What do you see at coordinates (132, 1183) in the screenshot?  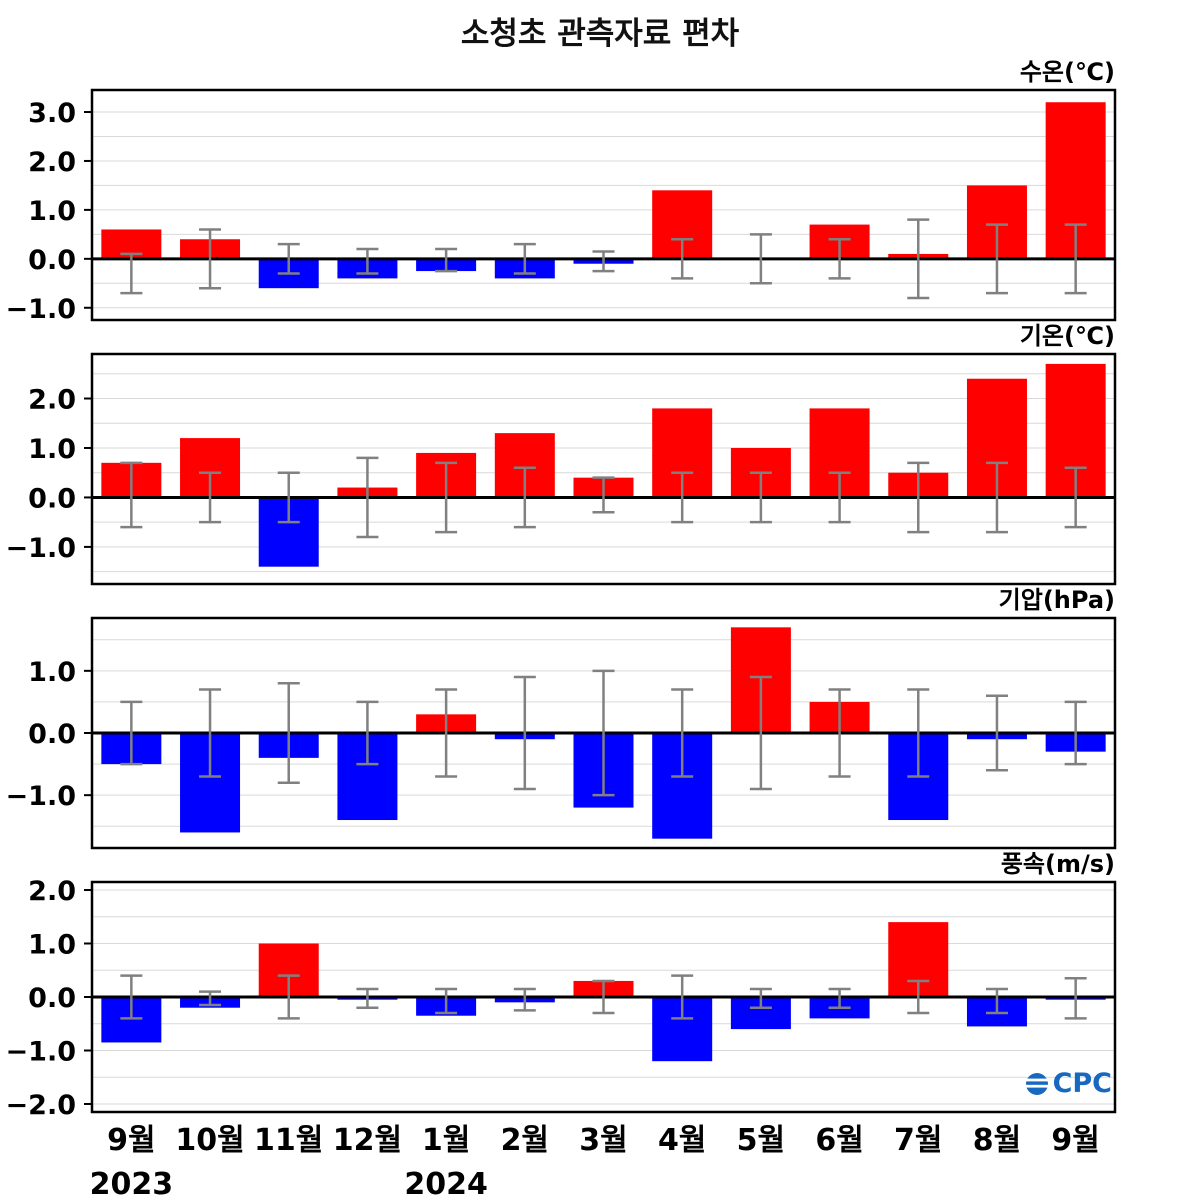 I see `year-label: 2023` at bounding box center [132, 1183].